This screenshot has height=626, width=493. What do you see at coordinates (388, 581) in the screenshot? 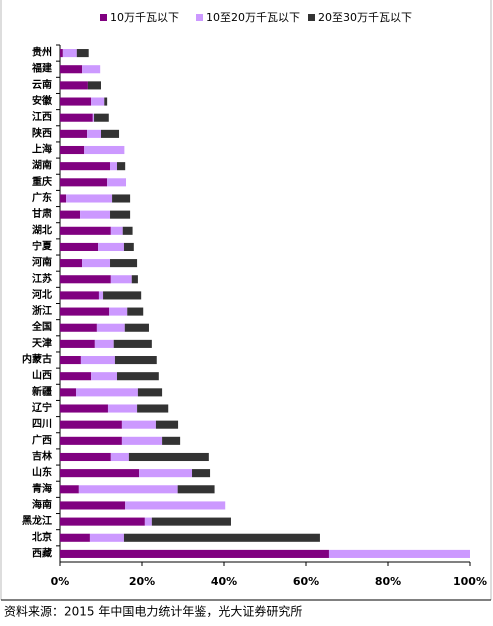
I see `x-tick-label: 80%` at bounding box center [388, 581].